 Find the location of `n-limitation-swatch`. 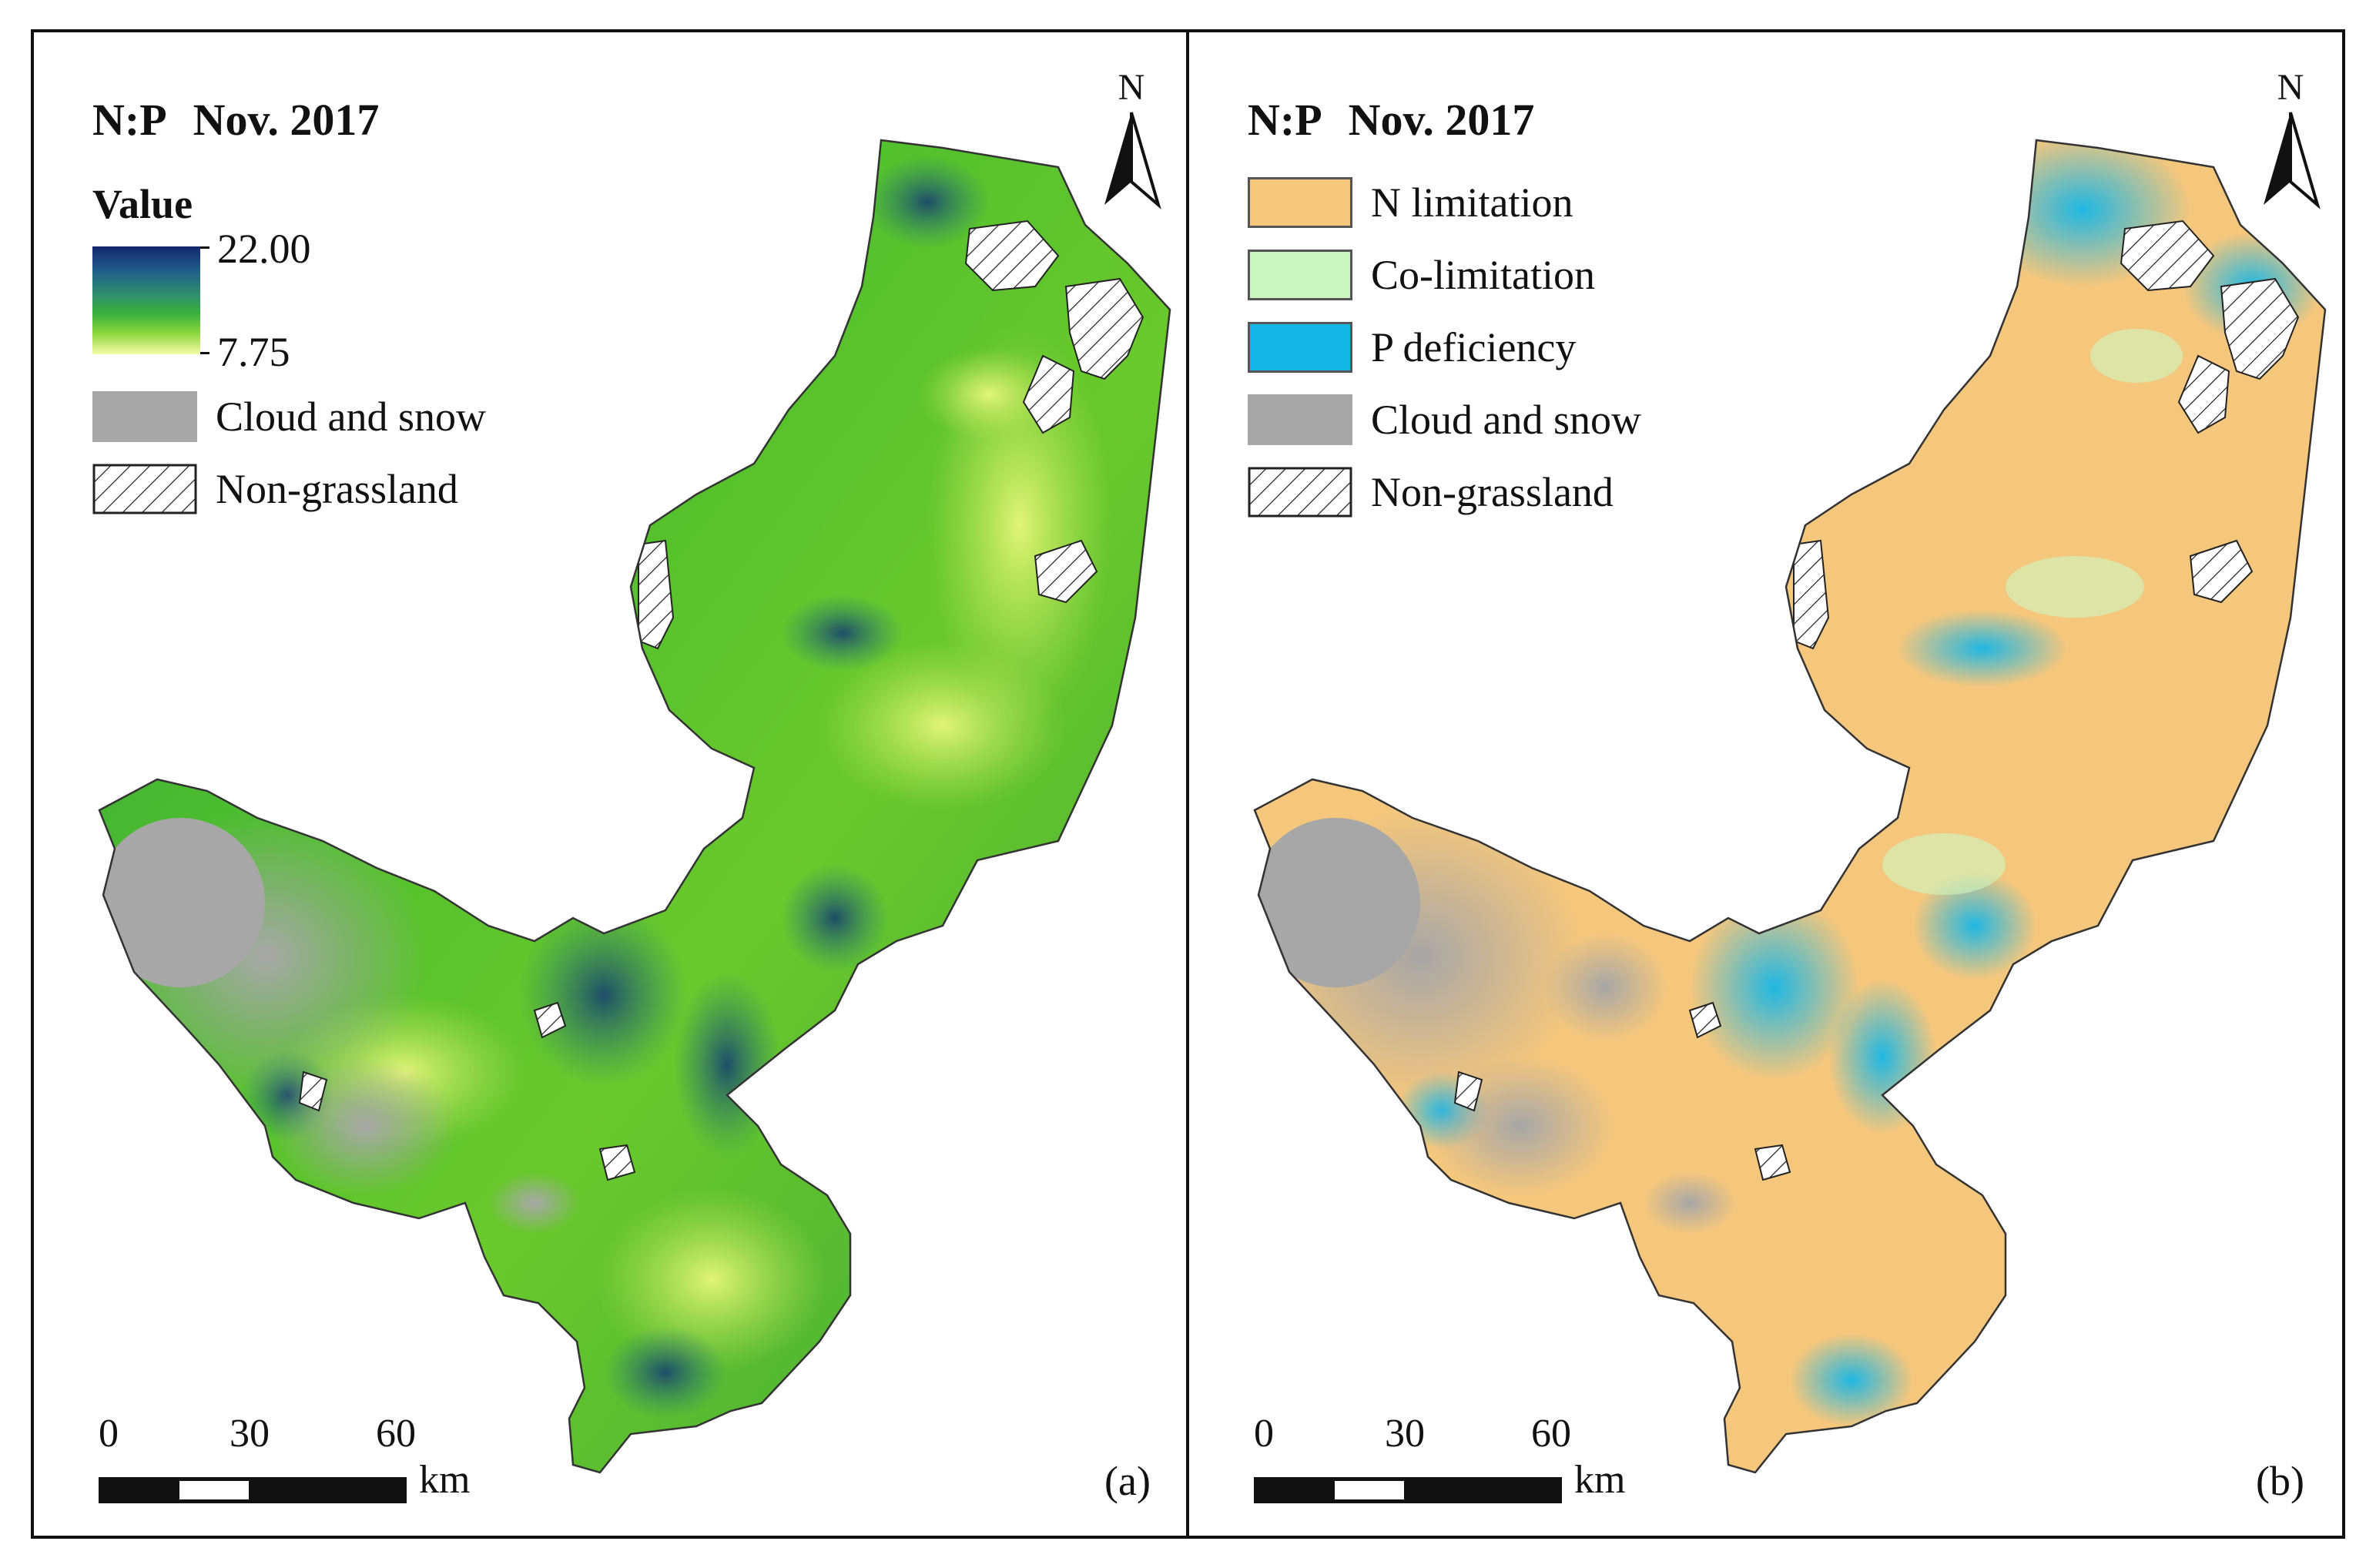

n-limitation-swatch is located at coordinates (1300, 203).